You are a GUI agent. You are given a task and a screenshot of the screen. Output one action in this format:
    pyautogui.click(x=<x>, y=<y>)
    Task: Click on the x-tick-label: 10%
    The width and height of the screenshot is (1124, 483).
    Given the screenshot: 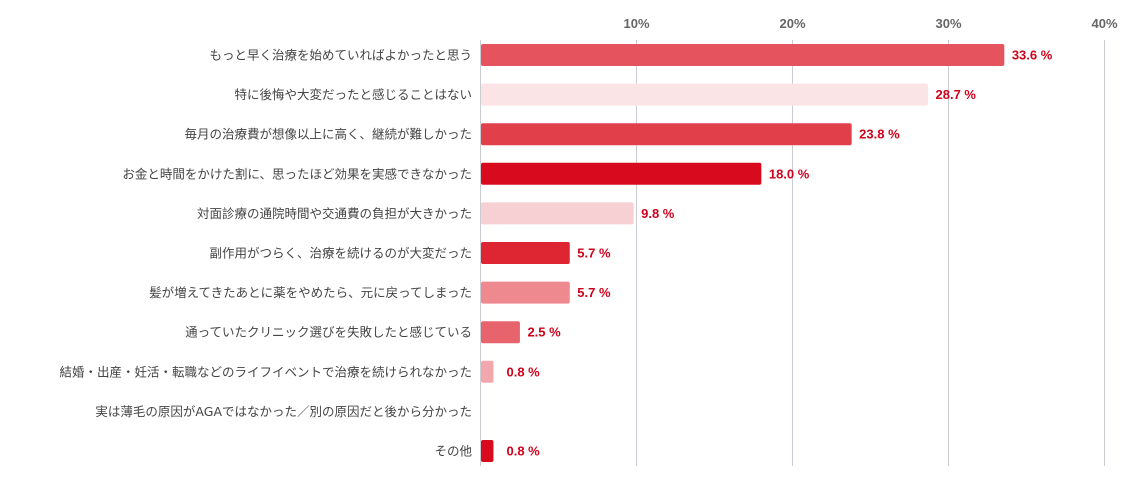 What is the action you would take?
    pyautogui.click(x=636, y=23)
    